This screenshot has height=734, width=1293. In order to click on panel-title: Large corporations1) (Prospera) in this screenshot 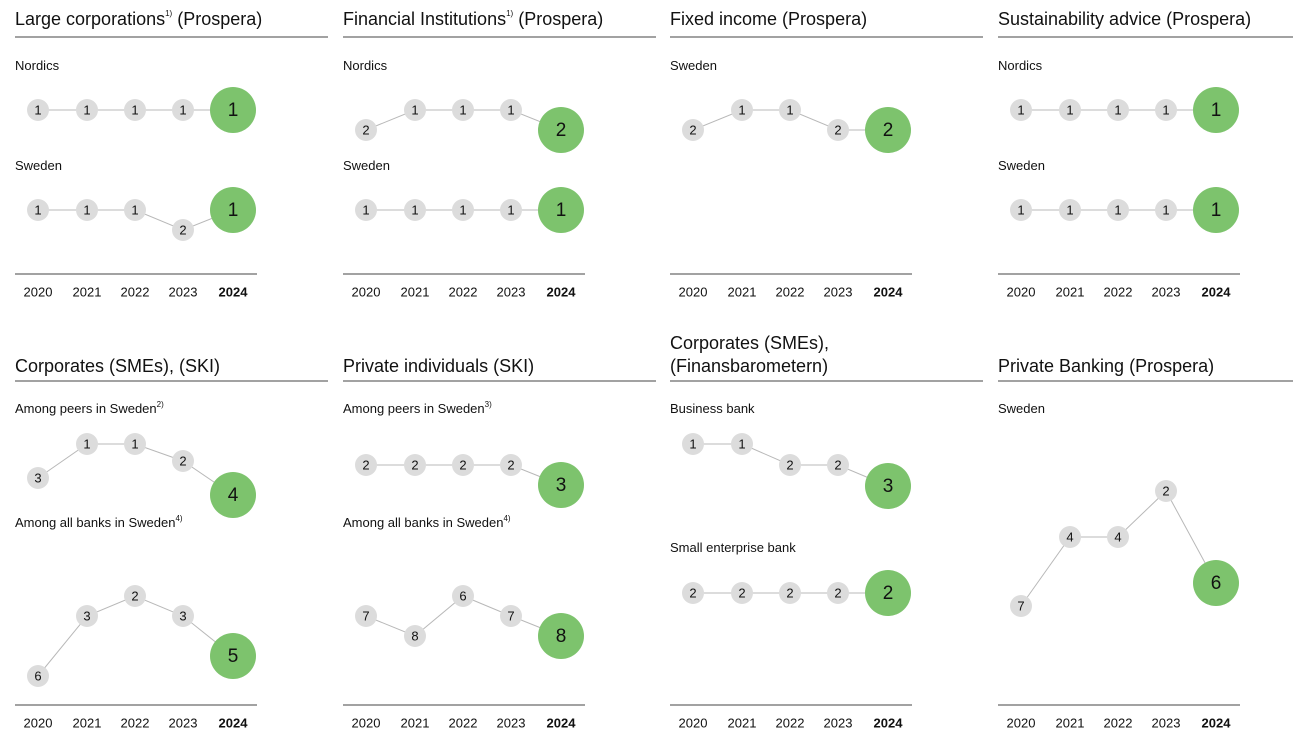, I will do `click(138, 19)`.